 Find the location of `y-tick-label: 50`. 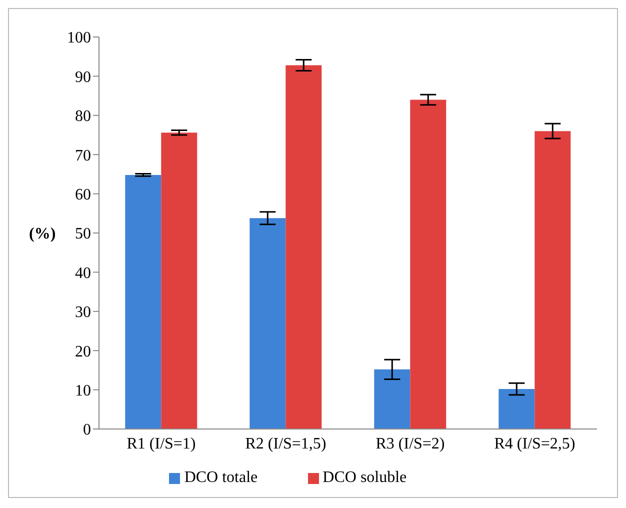

y-tick-label: 50 is located at coordinates (83, 234).